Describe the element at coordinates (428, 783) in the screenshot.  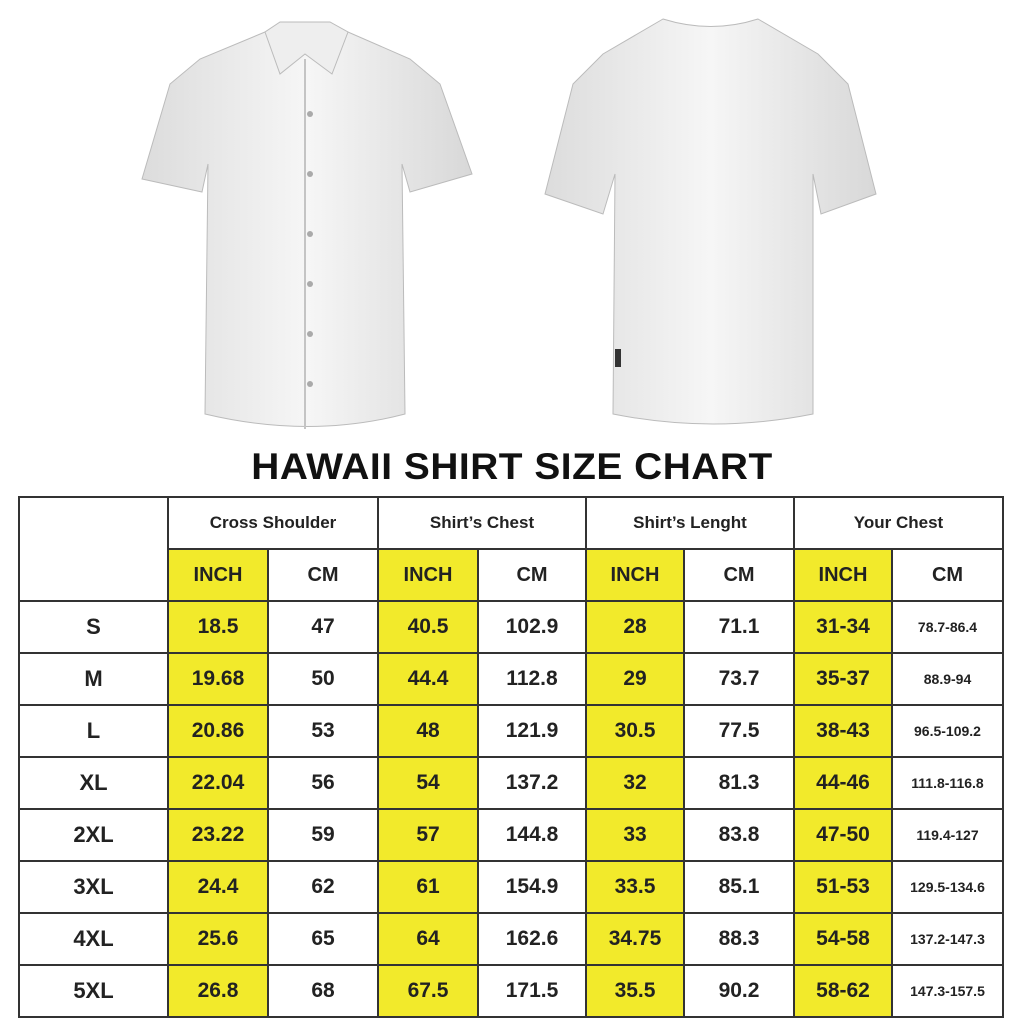
I see `table-cell: 54` at that location.